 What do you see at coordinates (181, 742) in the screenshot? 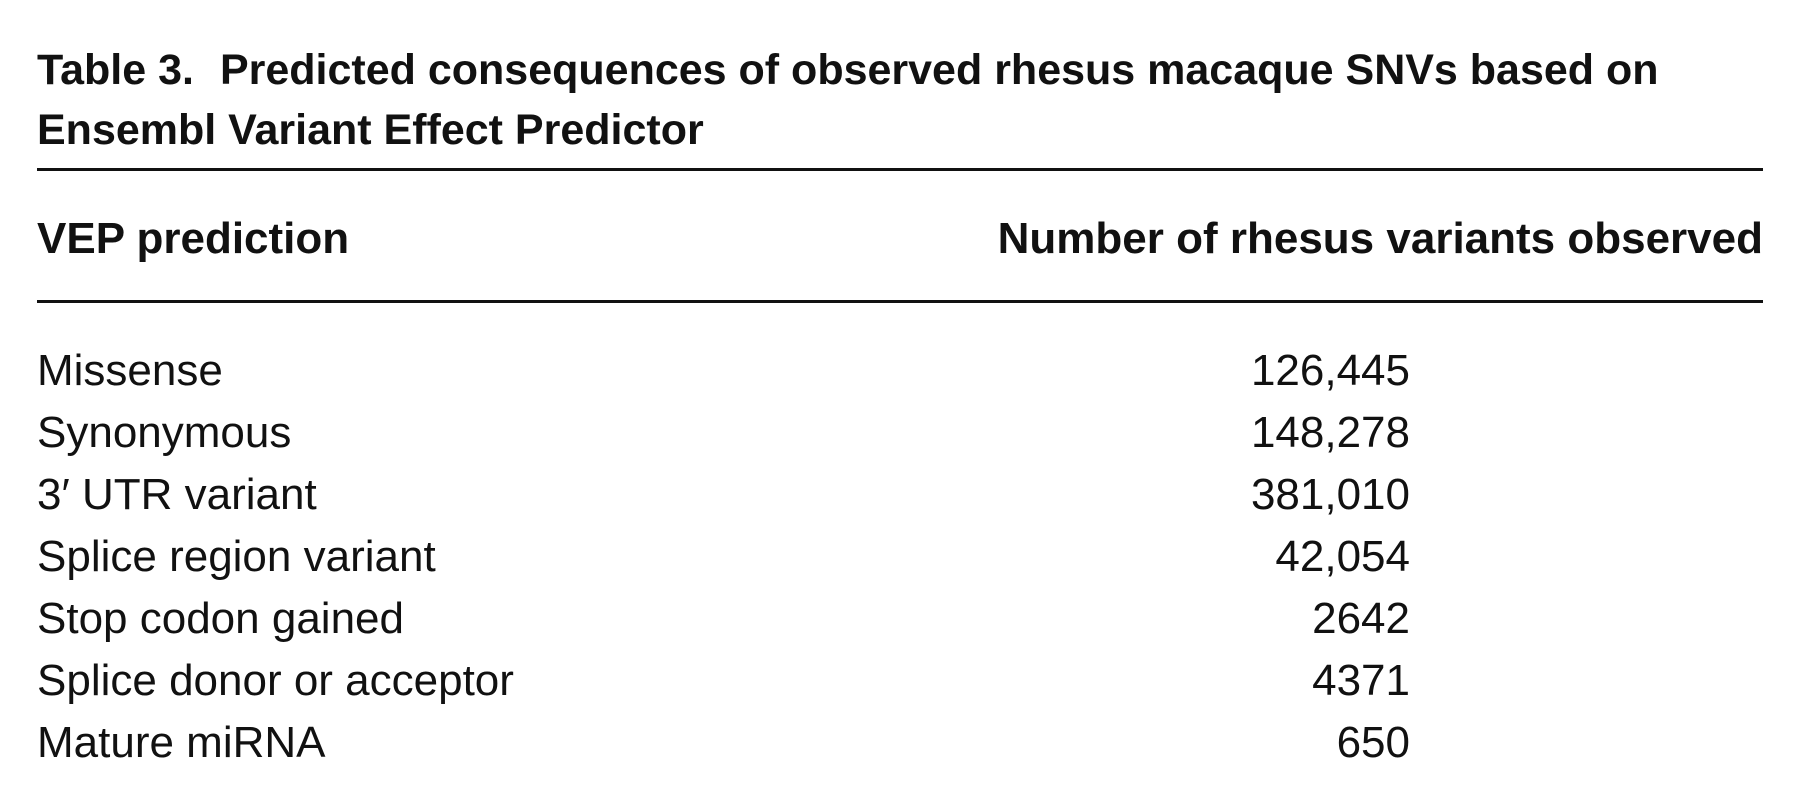
I see `row-label: Mature miRNA` at bounding box center [181, 742].